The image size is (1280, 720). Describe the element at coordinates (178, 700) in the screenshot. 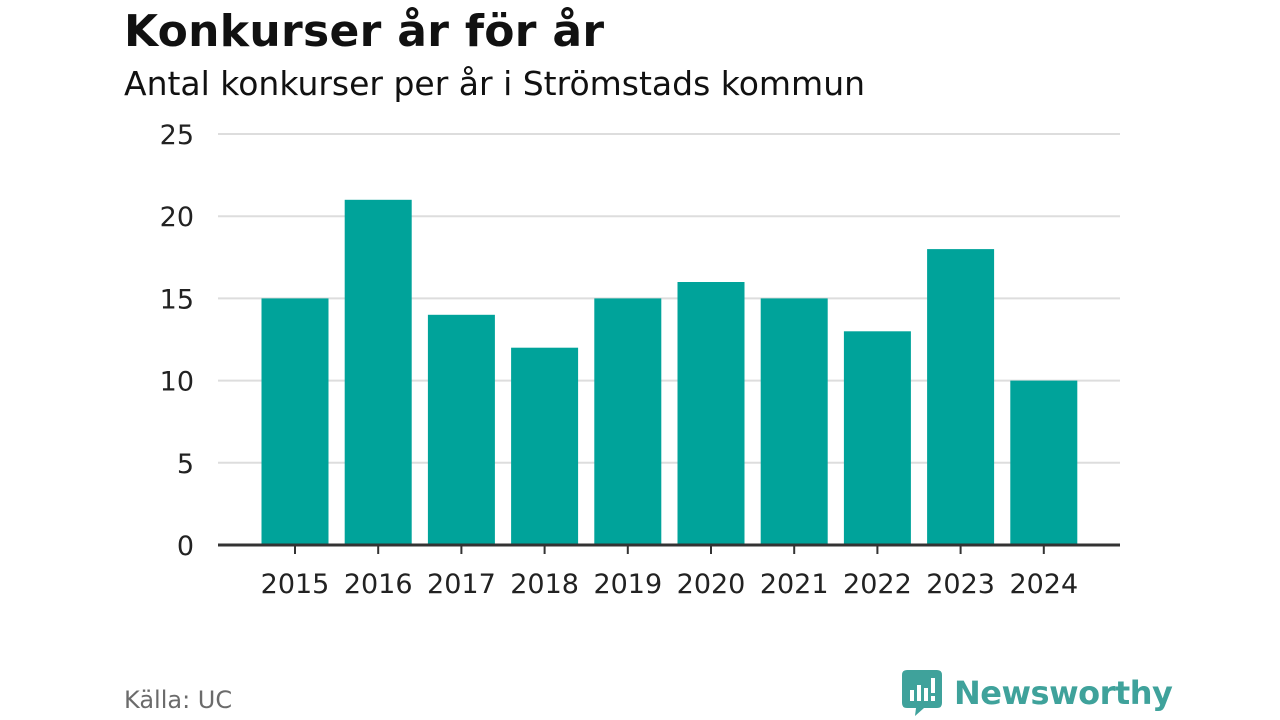

I see `source-note: Källa: UC` at that location.